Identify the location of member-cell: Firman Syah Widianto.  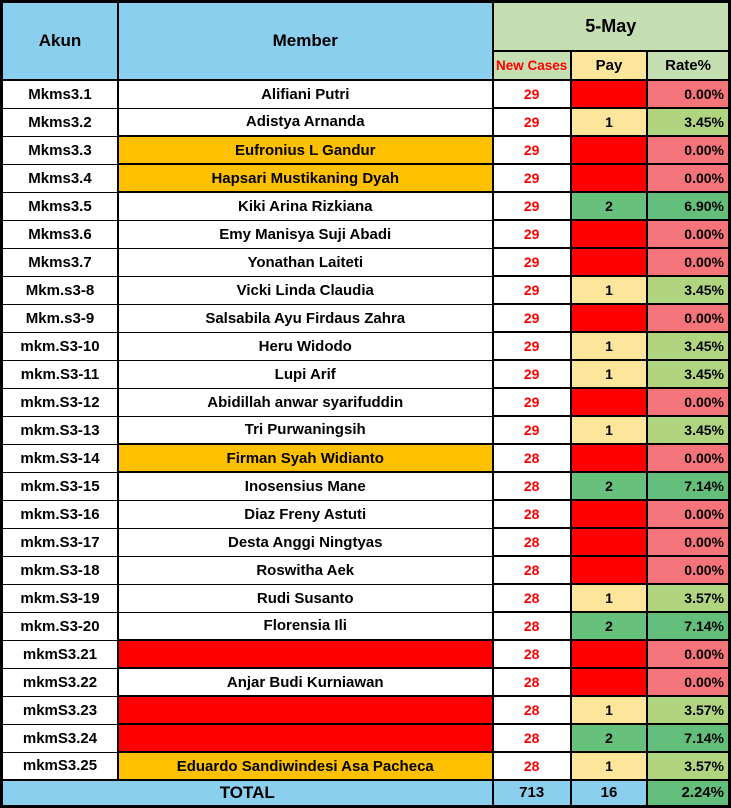
(305, 458).